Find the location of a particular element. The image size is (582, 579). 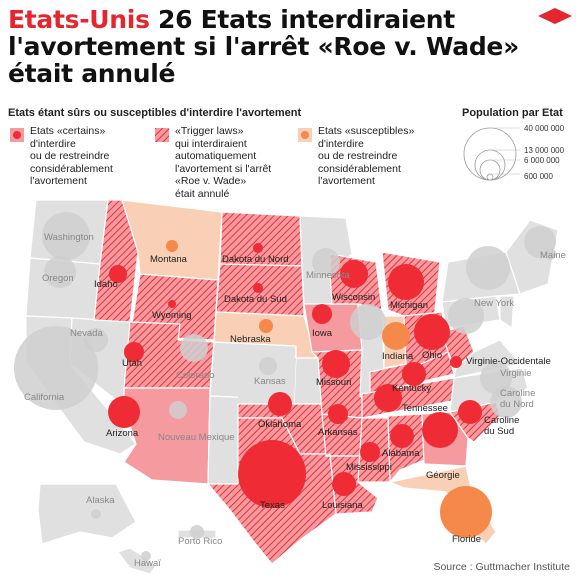

bubble-puerto-rico is located at coordinates (197, 532).